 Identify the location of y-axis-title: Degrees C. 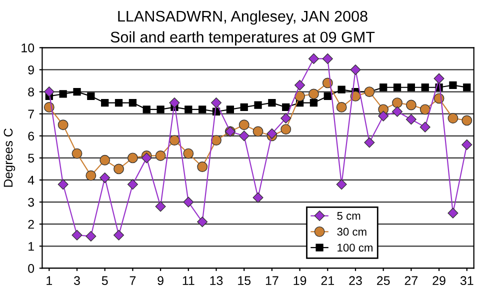
(10, 157).